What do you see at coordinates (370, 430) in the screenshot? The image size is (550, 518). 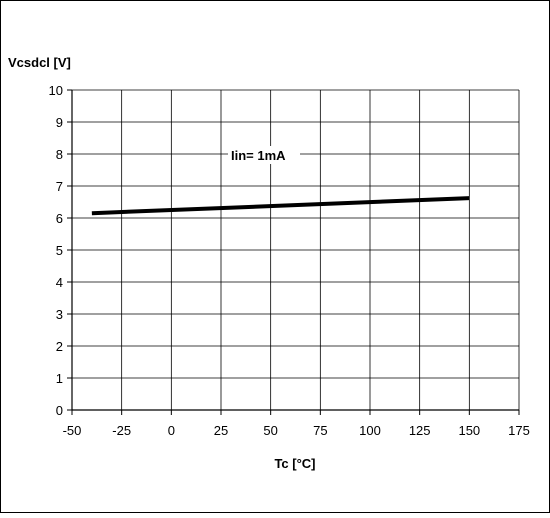 I see `x-tick-label: 100` at bounding box center [370, 430].